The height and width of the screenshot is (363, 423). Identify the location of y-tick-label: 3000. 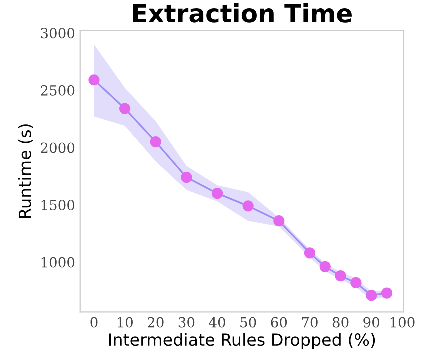
(58, 33).